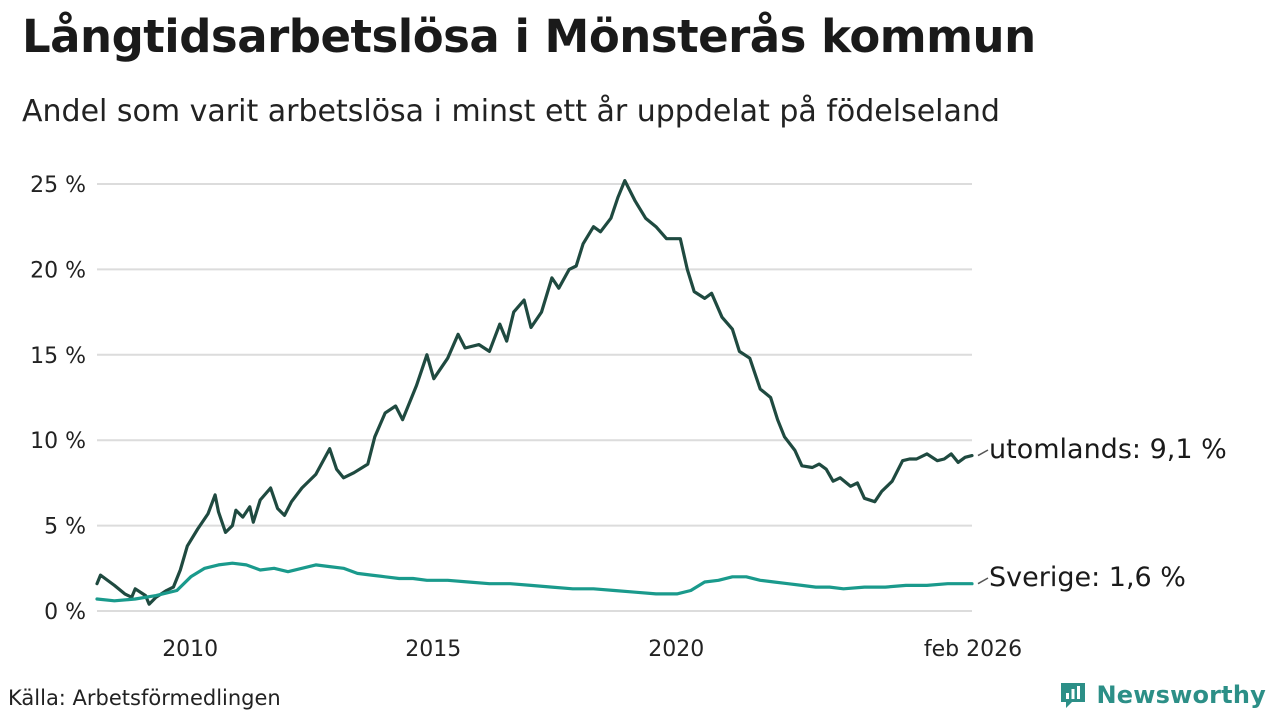  Describe the element at coordinates (592, 649) in the screenshot. I see `x-axis-tick-labels: 2010 2015 2020 feb 2026` at that location.